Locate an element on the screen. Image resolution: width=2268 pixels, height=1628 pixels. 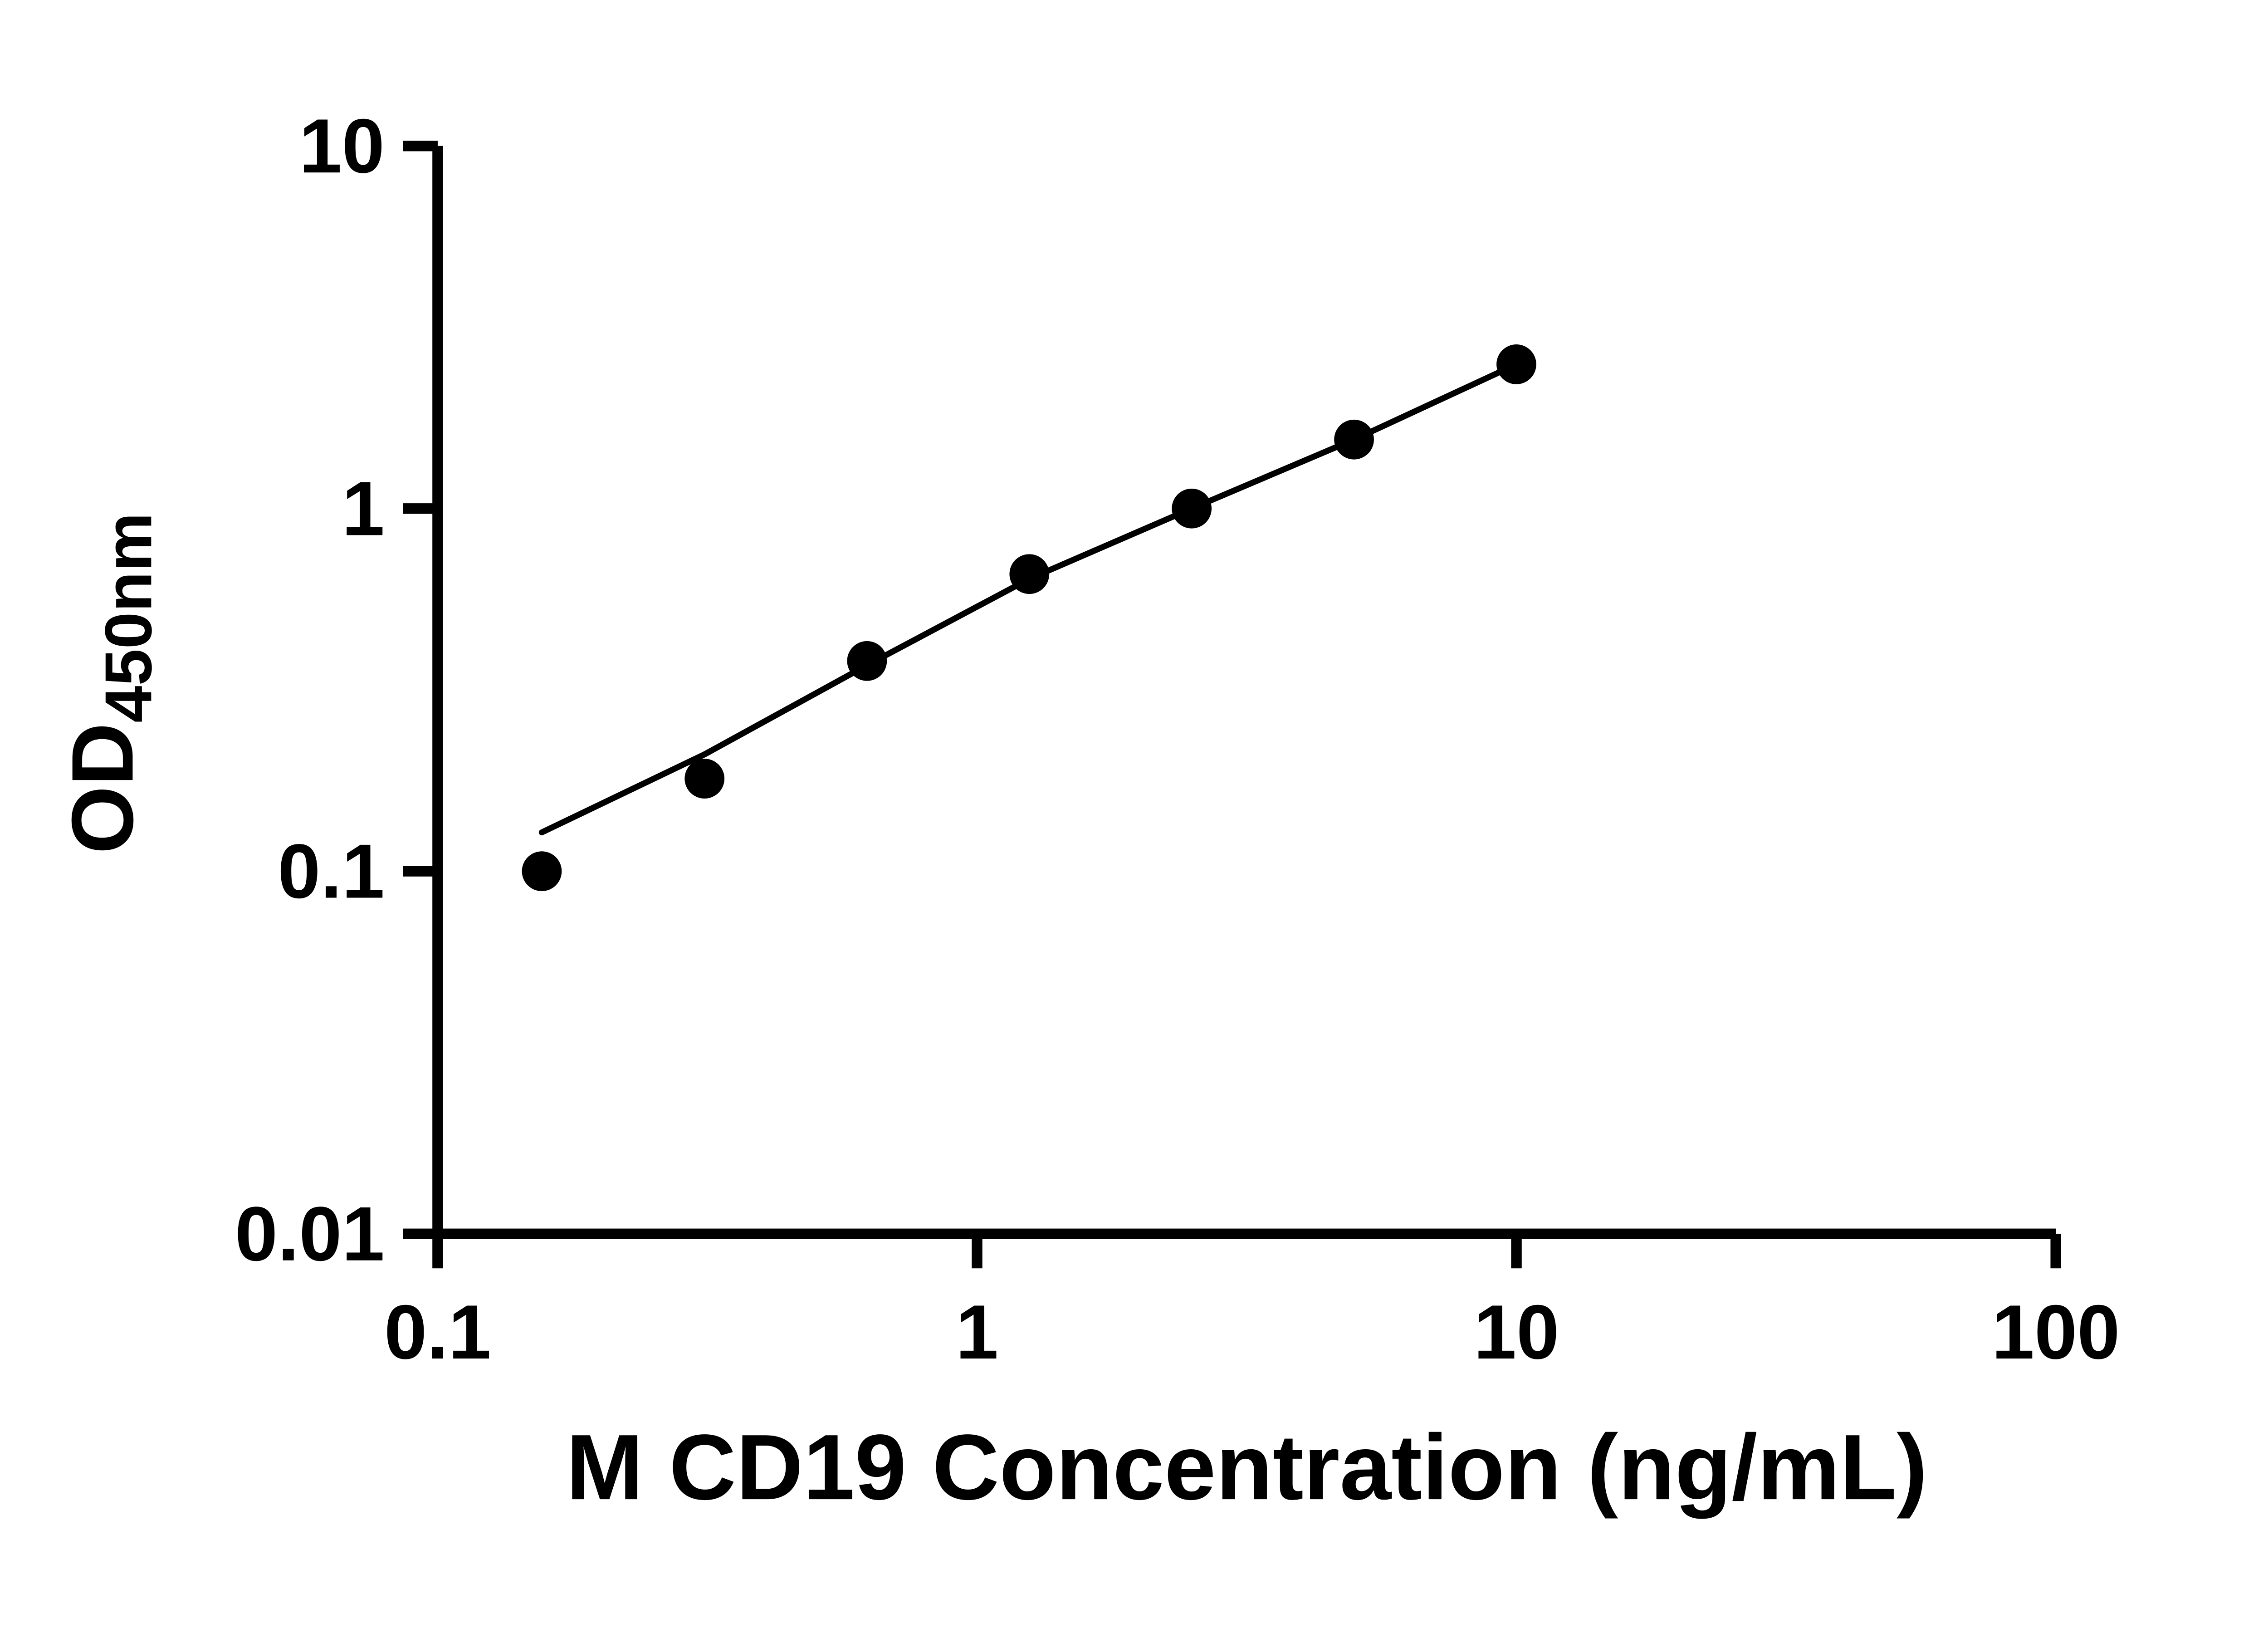
x-tick-label: 100 is located at coordinates (2056, 1332).